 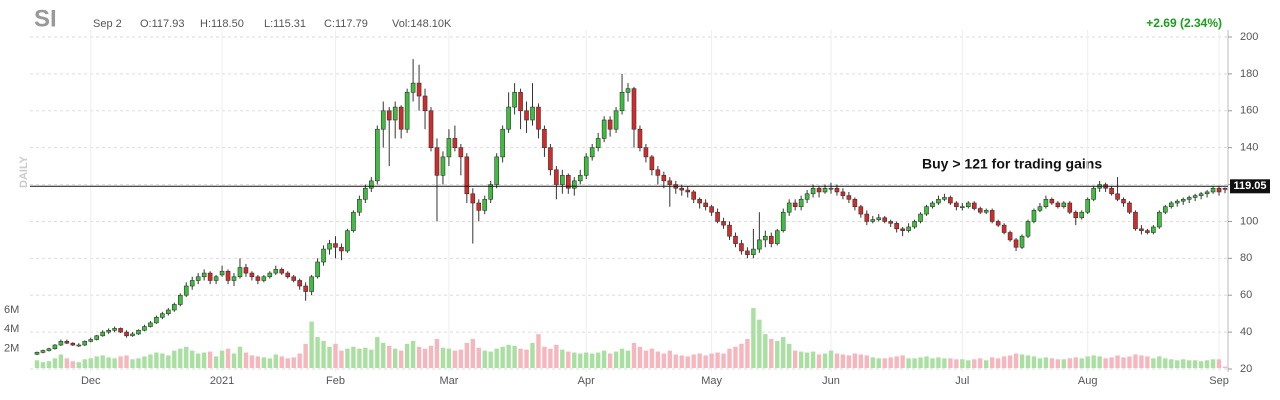 I want to click on x-tick-label: Mar, so click(x=448, y=381).